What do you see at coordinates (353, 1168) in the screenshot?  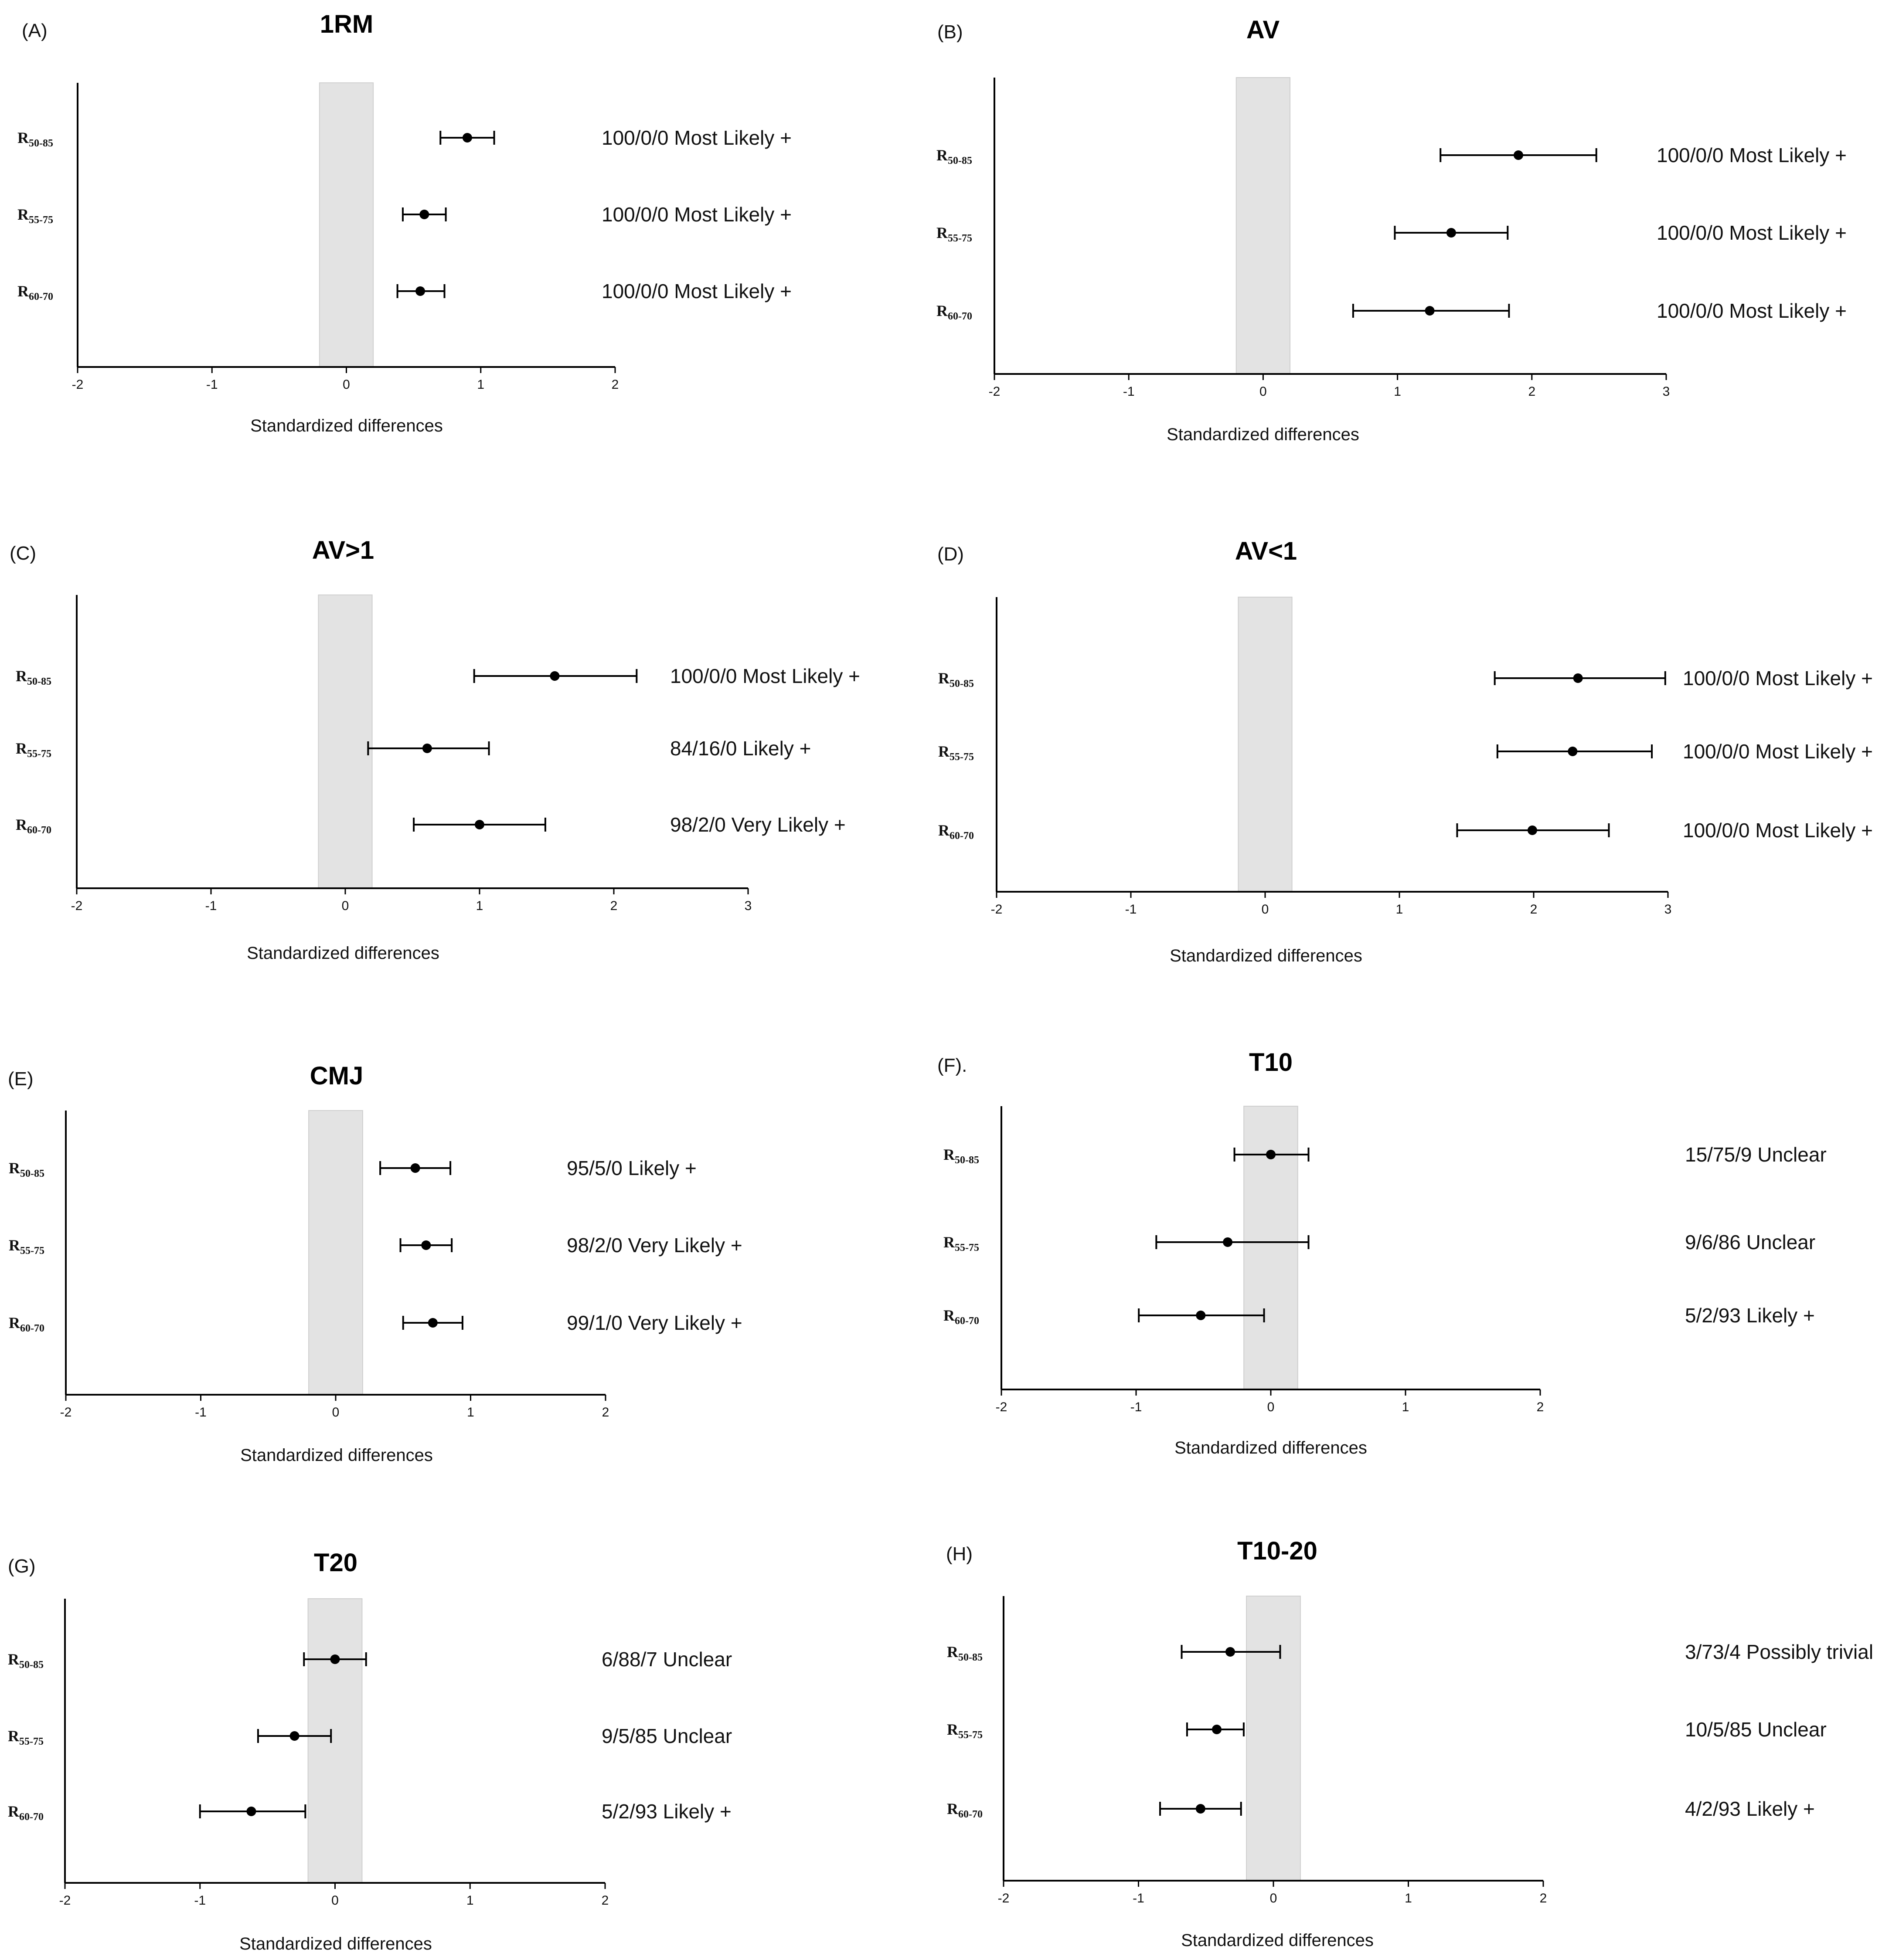 I see `forest-row: R50-85 95/5/0 Likely +` at bounding box center [353, 1168].